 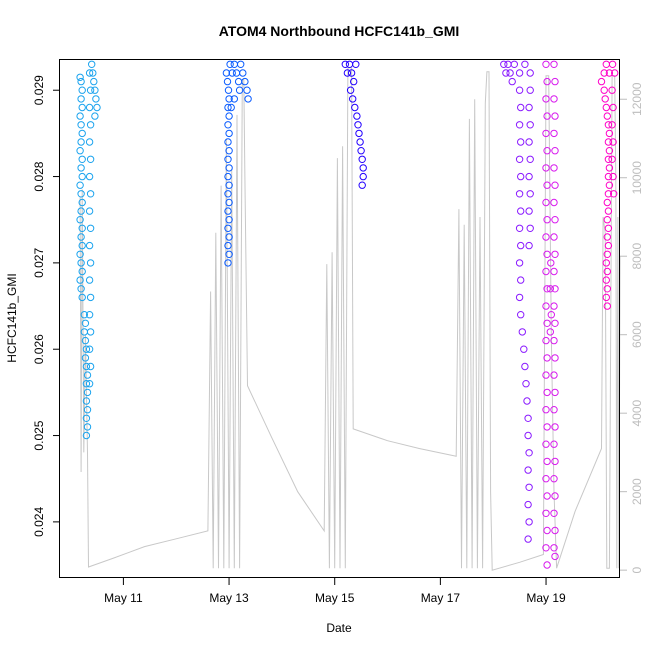 What do you see at coordinates (637, 569) in the screenshot?
I see `y2-tick-label: 0` at bounding box center [637, 569].